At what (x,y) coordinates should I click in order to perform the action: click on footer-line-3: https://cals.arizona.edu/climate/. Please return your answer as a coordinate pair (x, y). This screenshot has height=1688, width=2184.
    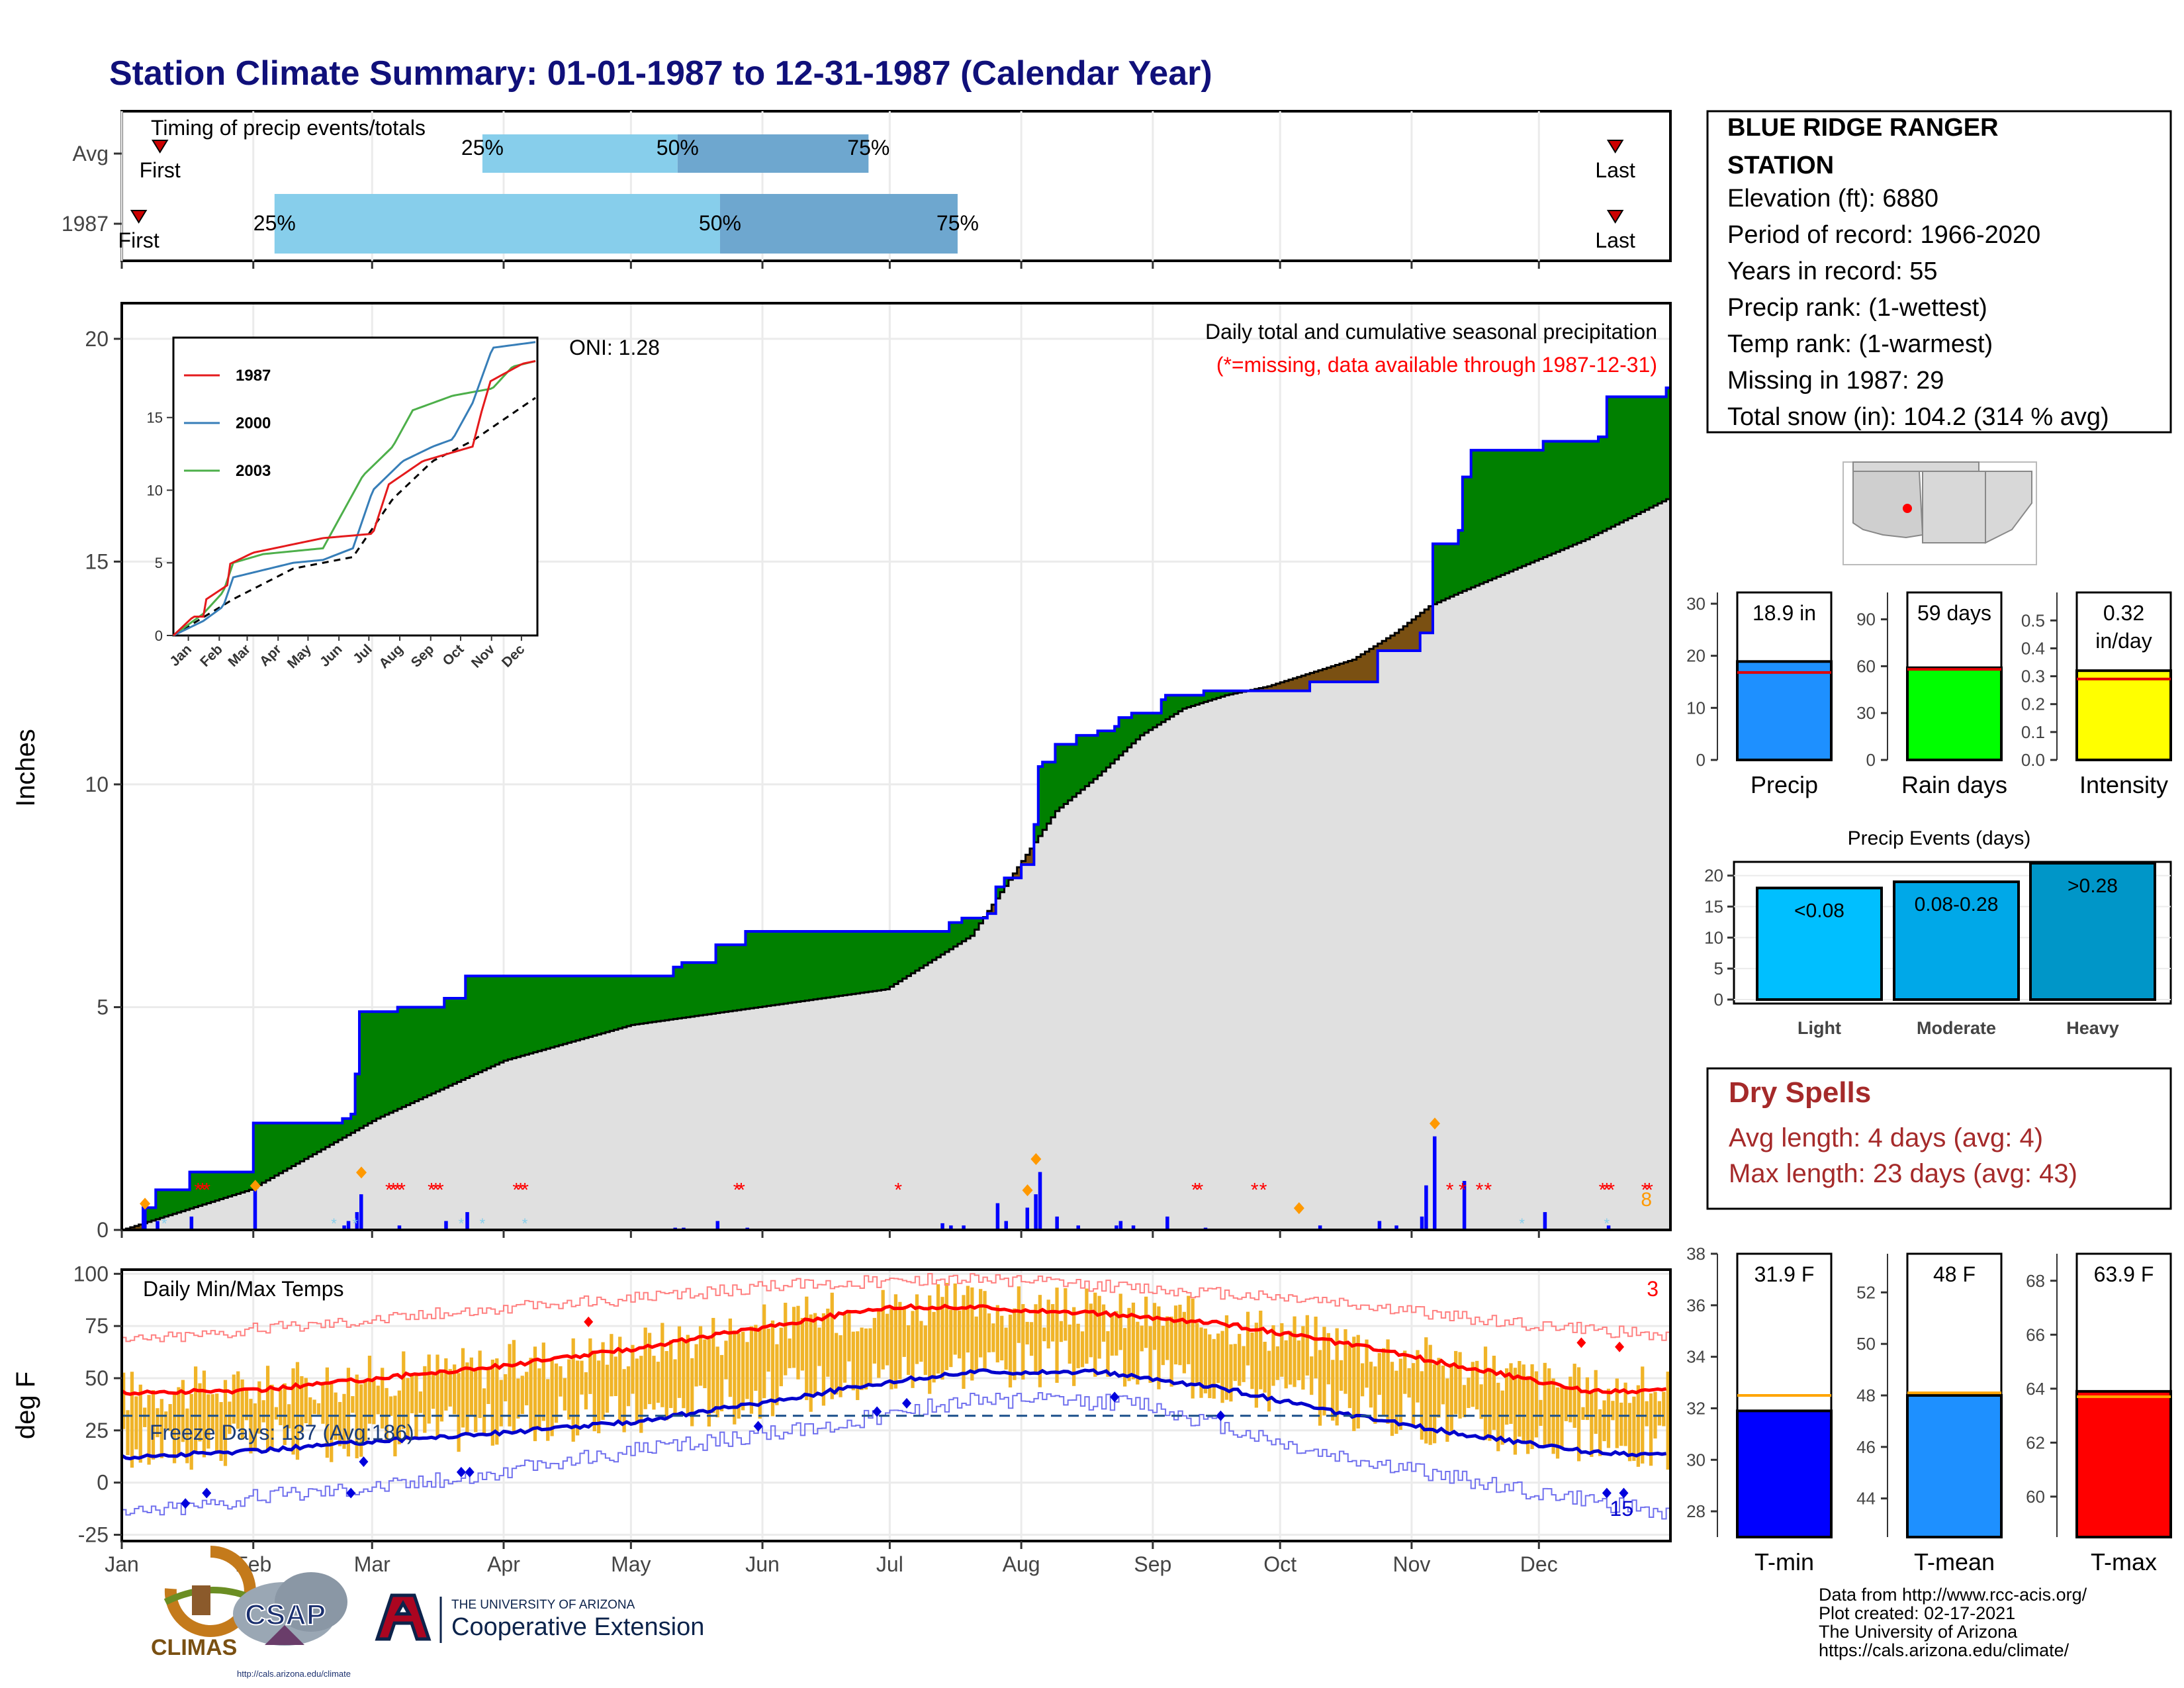
    Looking at the image, I should click on (1945, 1650).